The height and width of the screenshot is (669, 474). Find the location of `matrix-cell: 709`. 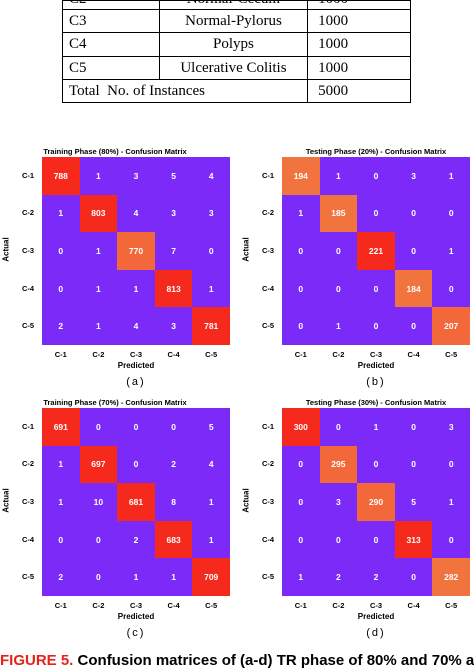

matrix-cell: 709 is located at coordinates (211, 577).